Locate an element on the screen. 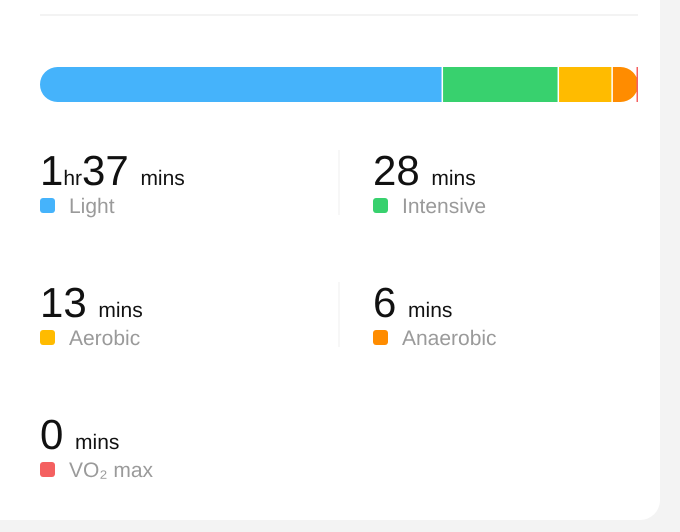  text: 6 mins is located at coordinates (412, 302).